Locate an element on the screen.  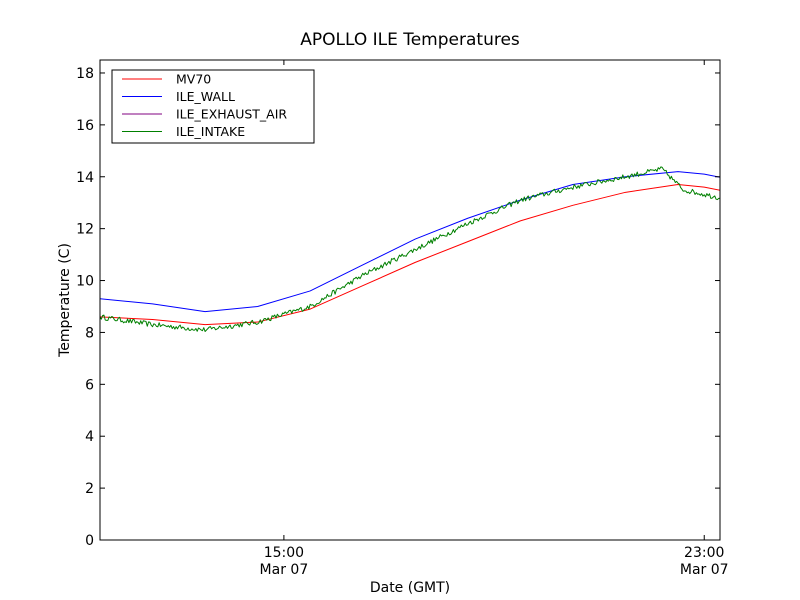
chart-title: APOLLO ILE Temperatures is located at coordinates (410, 40).